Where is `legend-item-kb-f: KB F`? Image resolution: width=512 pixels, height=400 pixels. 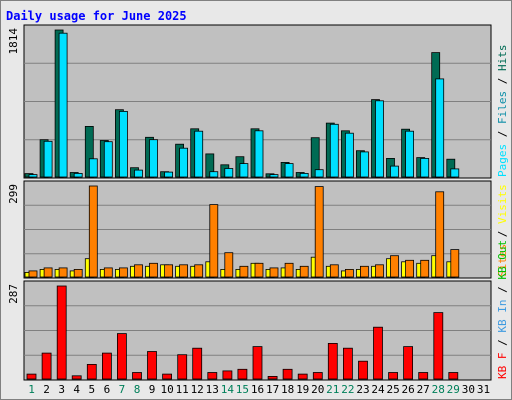
legend-item-kb-f: KB F is located at coordinates (502, 366).